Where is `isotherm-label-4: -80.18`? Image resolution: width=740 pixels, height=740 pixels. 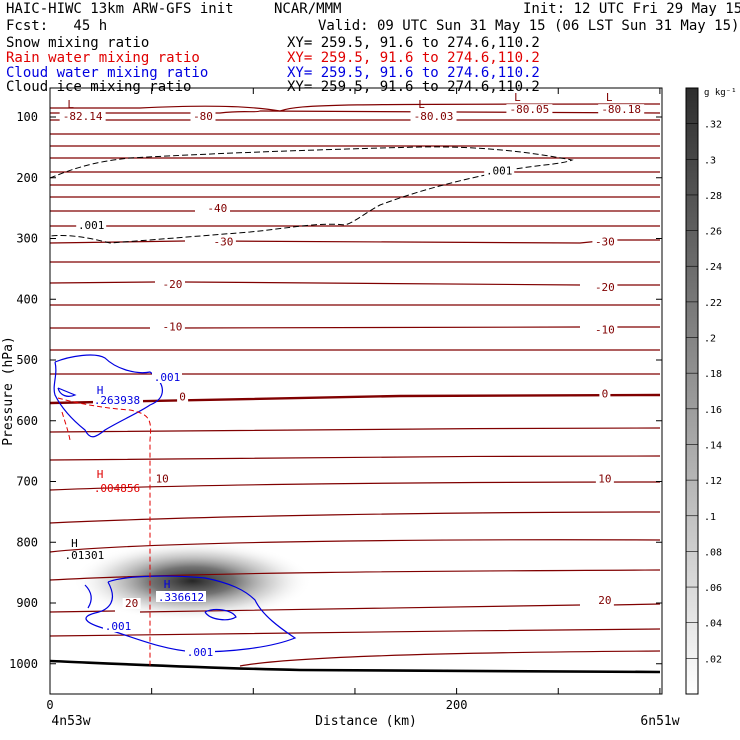
isotherm-label-4: -80.18 is located at coordinates (621, 109).